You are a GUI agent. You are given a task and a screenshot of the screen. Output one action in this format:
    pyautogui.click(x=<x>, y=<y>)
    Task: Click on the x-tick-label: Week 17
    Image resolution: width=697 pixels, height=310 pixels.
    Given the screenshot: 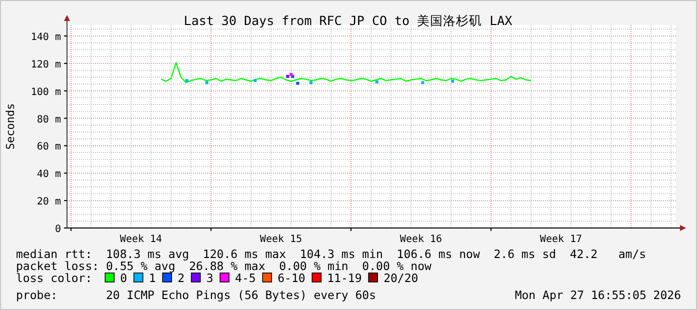 What is the action you would take?
    pyautogui.click(x=561, y=239)
    